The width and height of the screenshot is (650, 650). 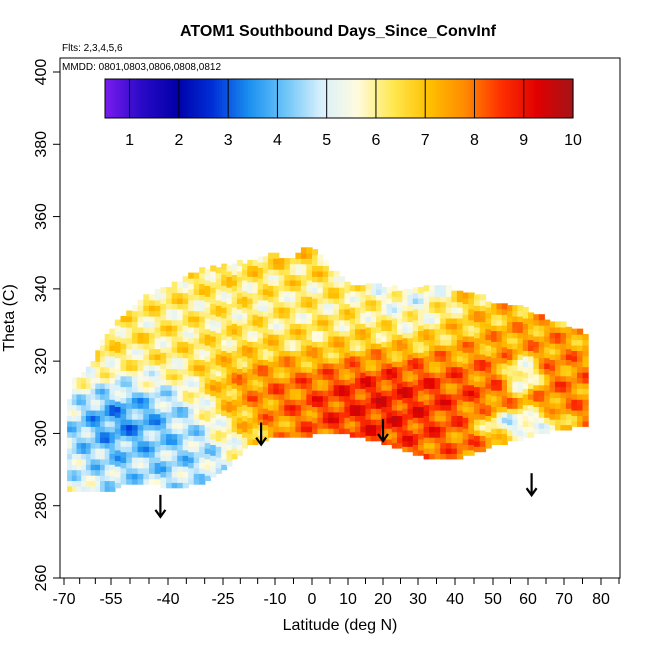 I want to click on flights-note: Flts: 2,3,4,5,6, so click(x=92, y=48).